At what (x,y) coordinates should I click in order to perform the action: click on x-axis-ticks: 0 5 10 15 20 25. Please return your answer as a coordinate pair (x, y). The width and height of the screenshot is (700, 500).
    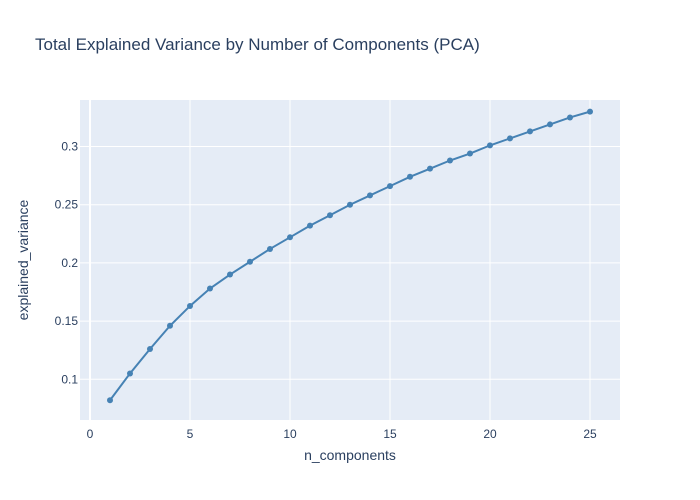
    Looking at the image, I should click on (342, 434).